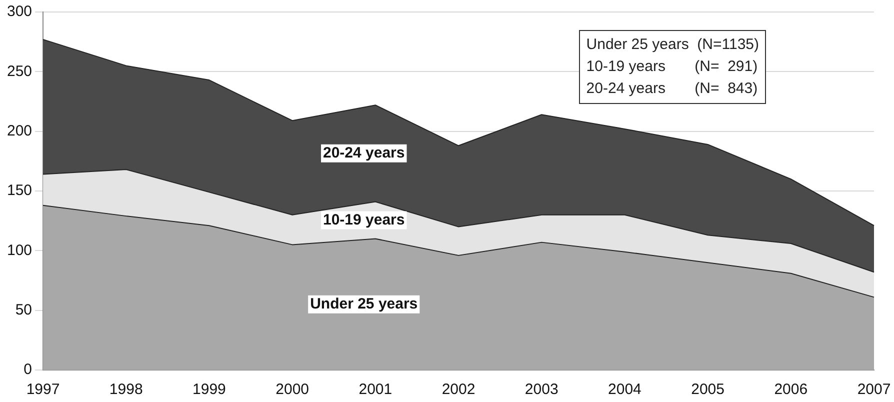 This screenshot has width=894, height=402. What do you see at coordinates (19, 71) in the screenshot?
I see `y-tick-label: 250` at bounding box center [19, 71].